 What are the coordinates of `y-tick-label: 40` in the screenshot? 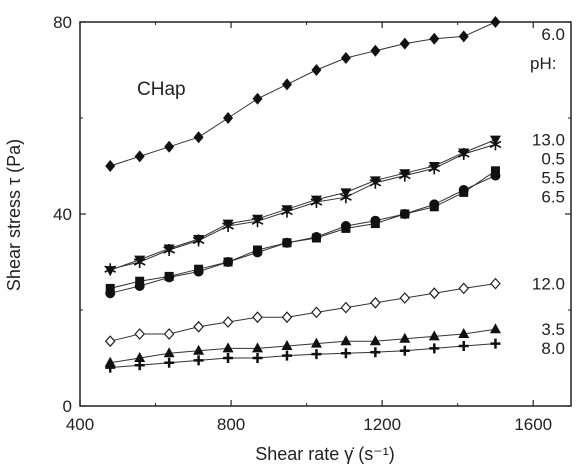 It's located at (62, 214).